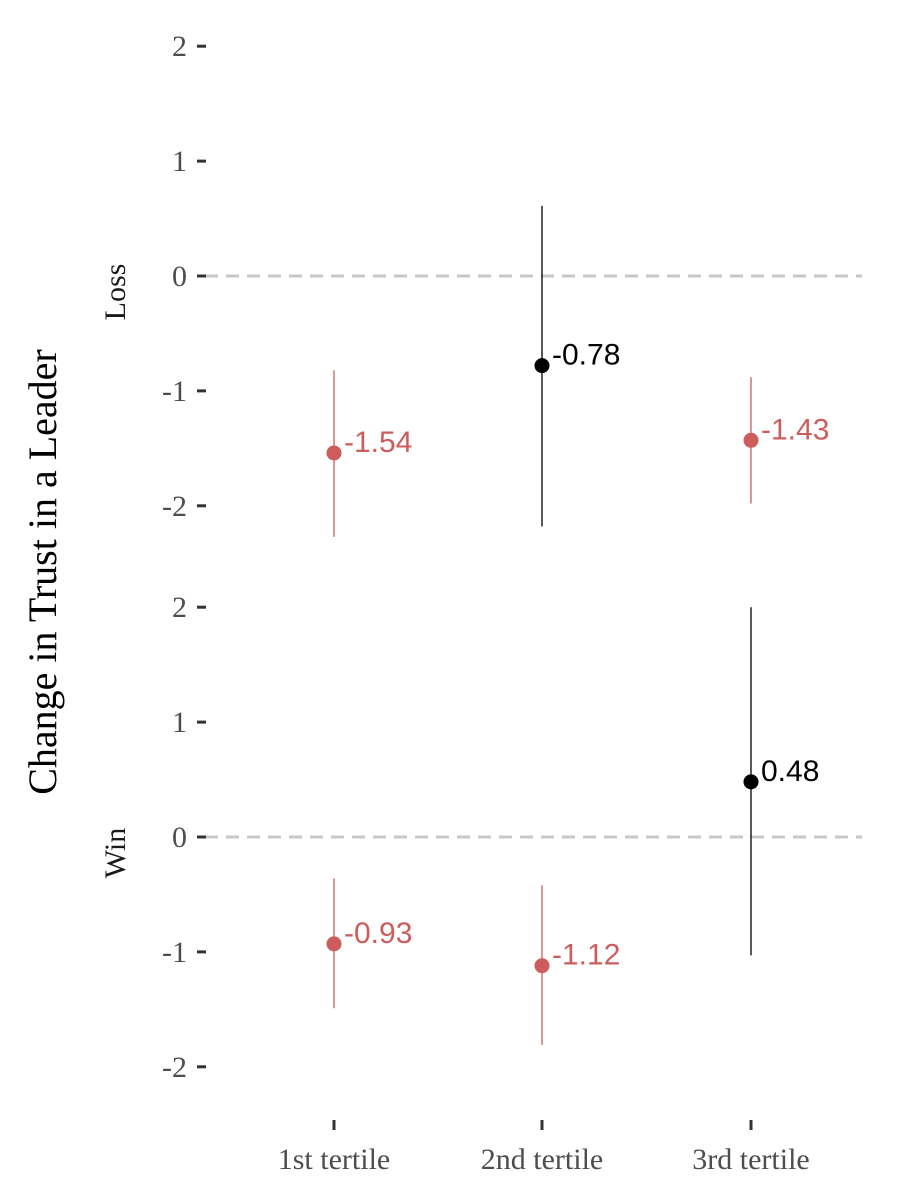 The width and height of the screenshot is (900, 1200). I want to click on data-label: -0.78, so click(586, 355).